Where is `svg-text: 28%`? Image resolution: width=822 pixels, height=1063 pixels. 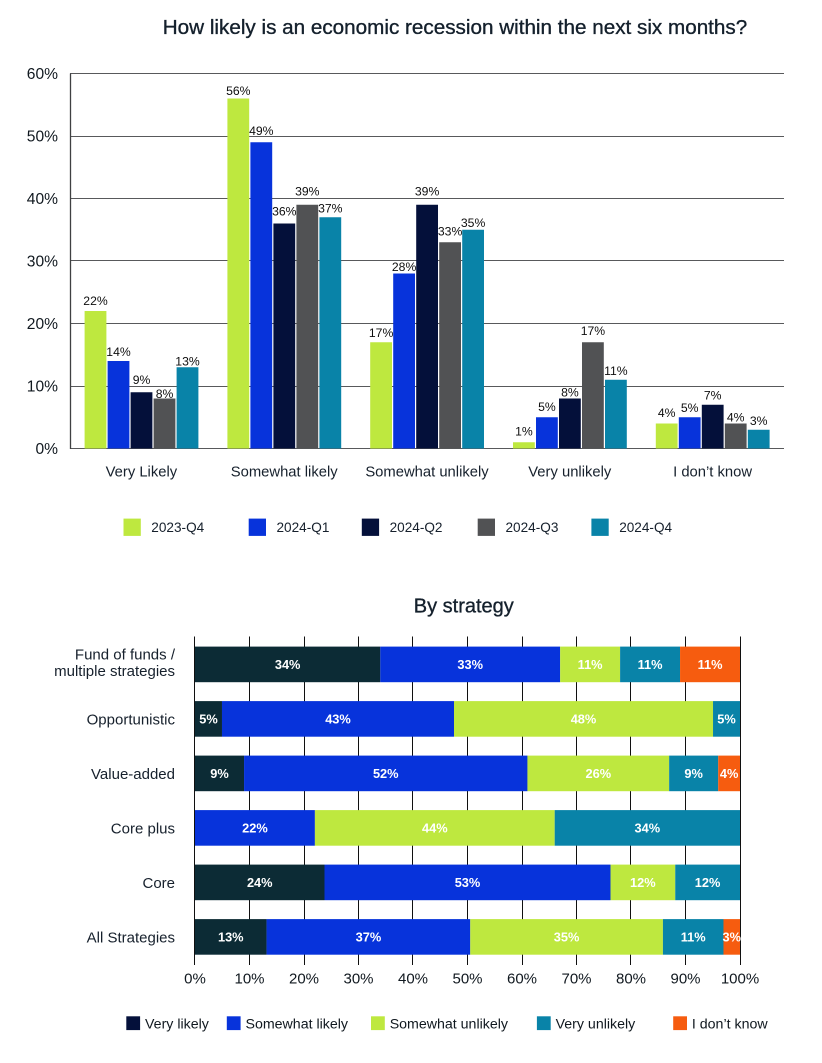 svg-text: 28% is located at coordinates (404, 267).